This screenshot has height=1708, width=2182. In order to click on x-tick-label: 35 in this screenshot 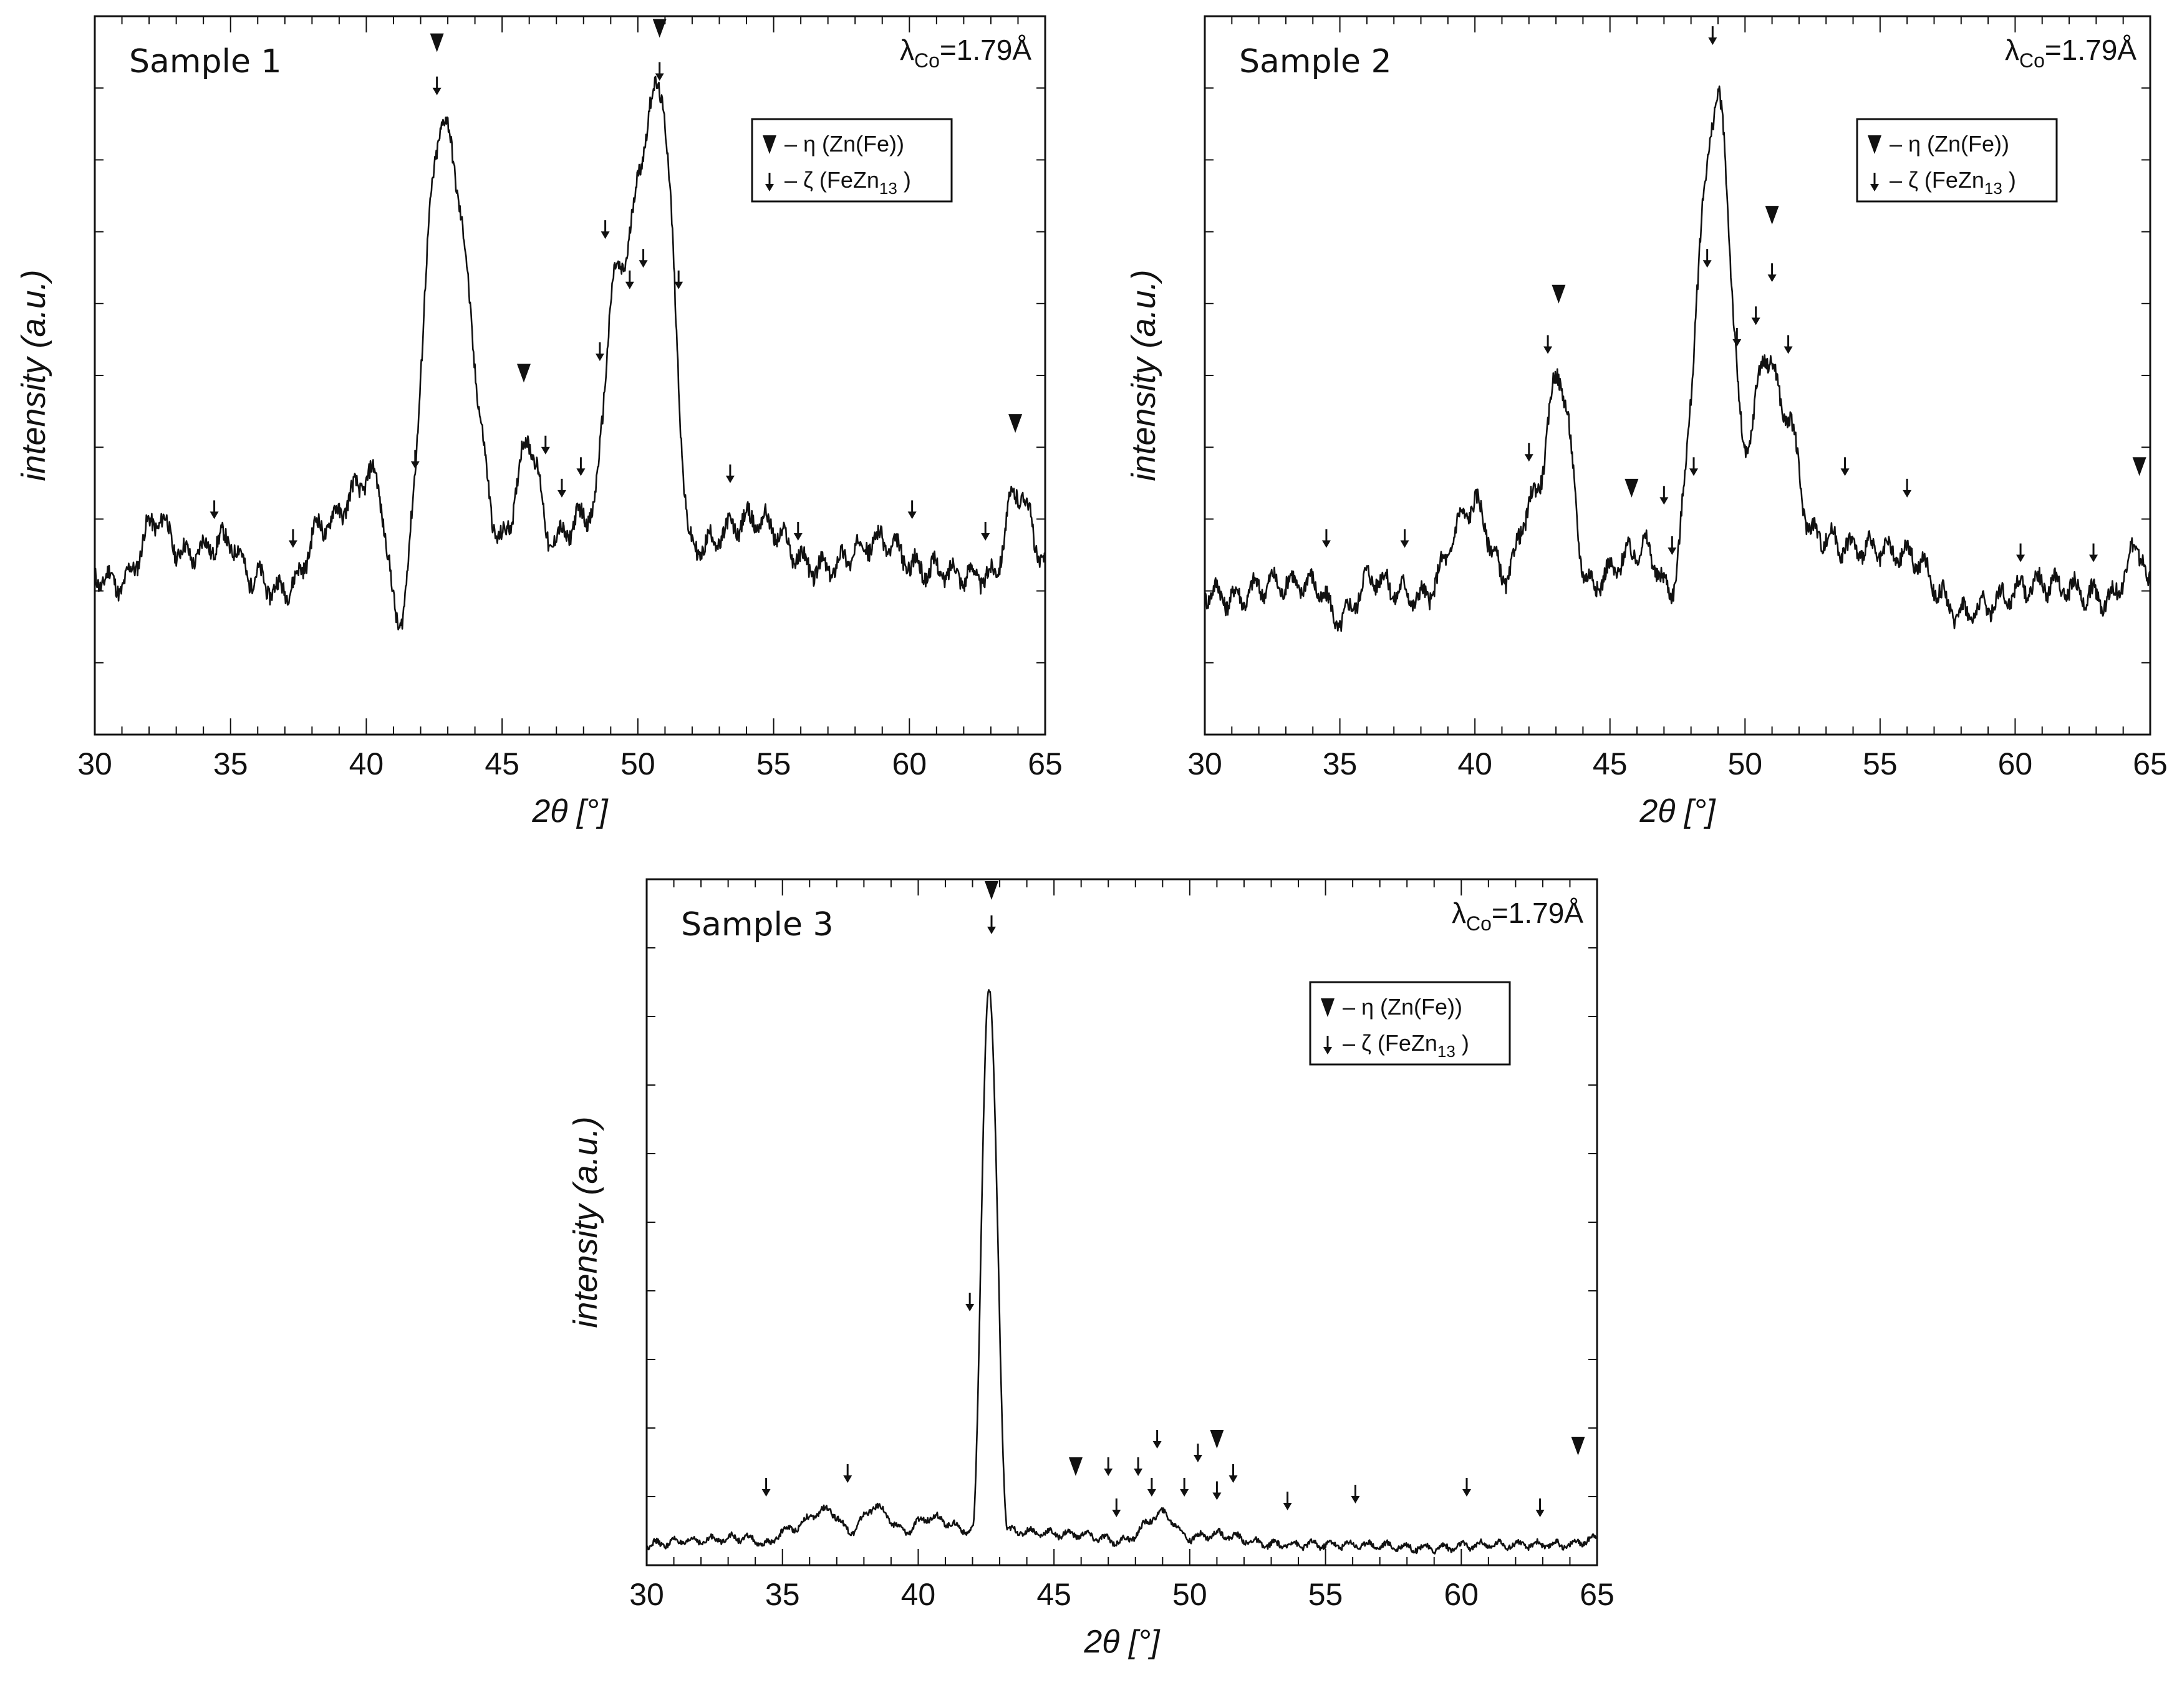, I will do `click(1340, 763)`.